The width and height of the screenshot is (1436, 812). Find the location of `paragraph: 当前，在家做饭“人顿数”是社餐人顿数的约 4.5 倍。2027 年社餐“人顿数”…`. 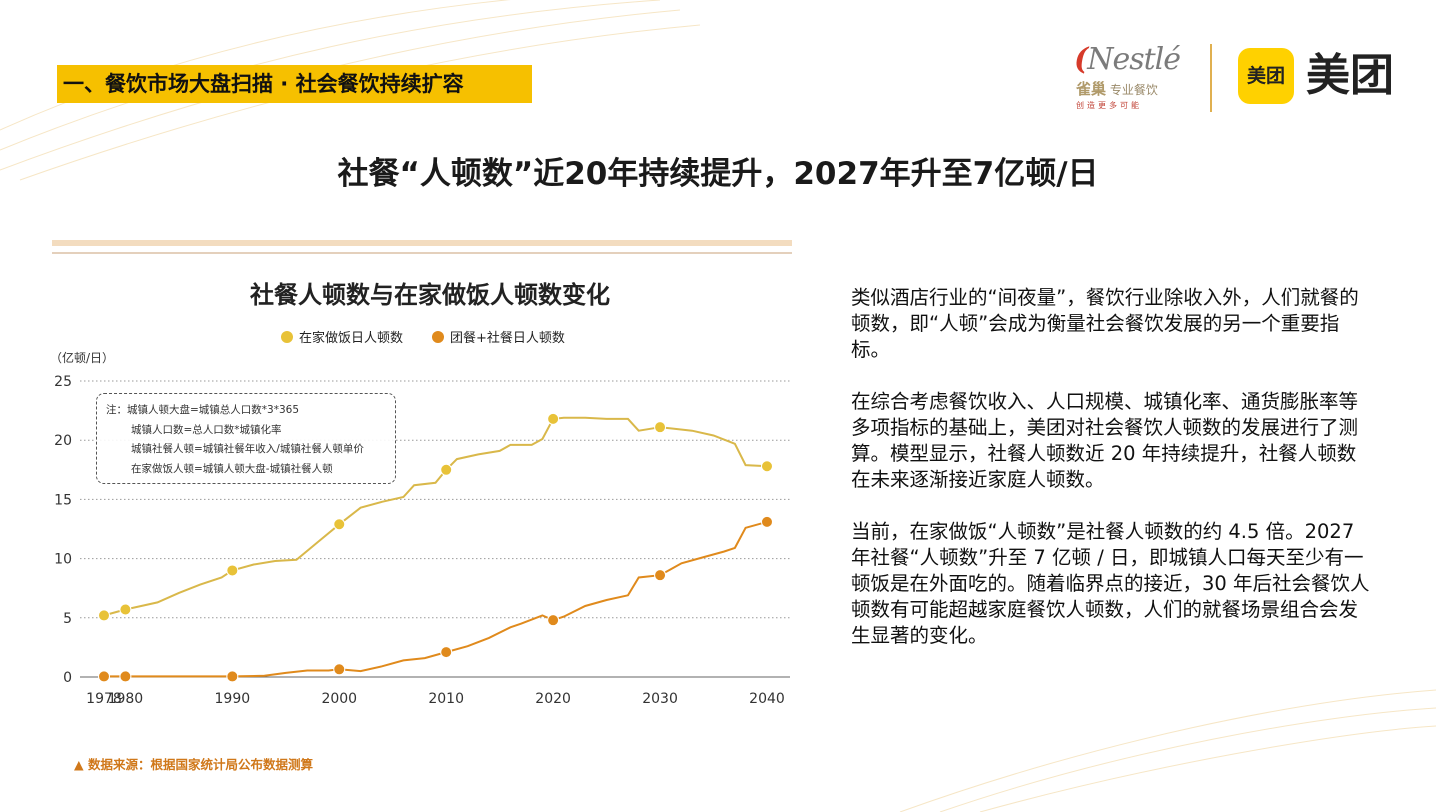

paragraph: 当前，在家做饭“人顿数”是社餐人顿数的约 4.5 倍。2027 年社餐“人顿数”… is located at coordinates (1110, 583).